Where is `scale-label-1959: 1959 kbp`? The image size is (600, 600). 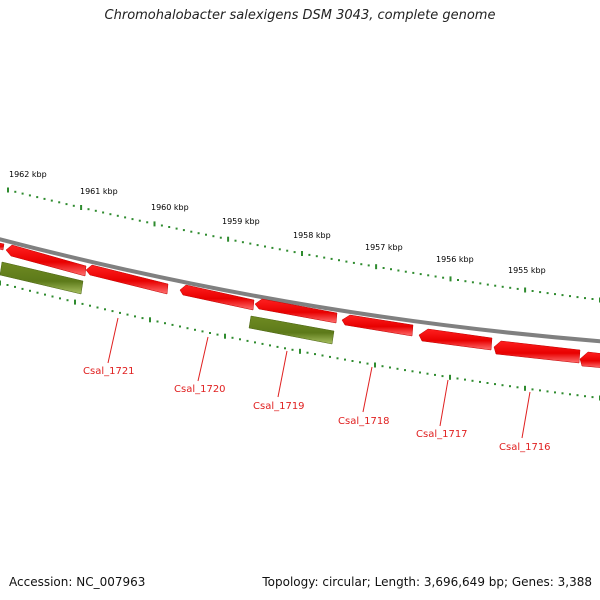 scale-label-1959: 1959 kbp is located at coordinates (241, 221).